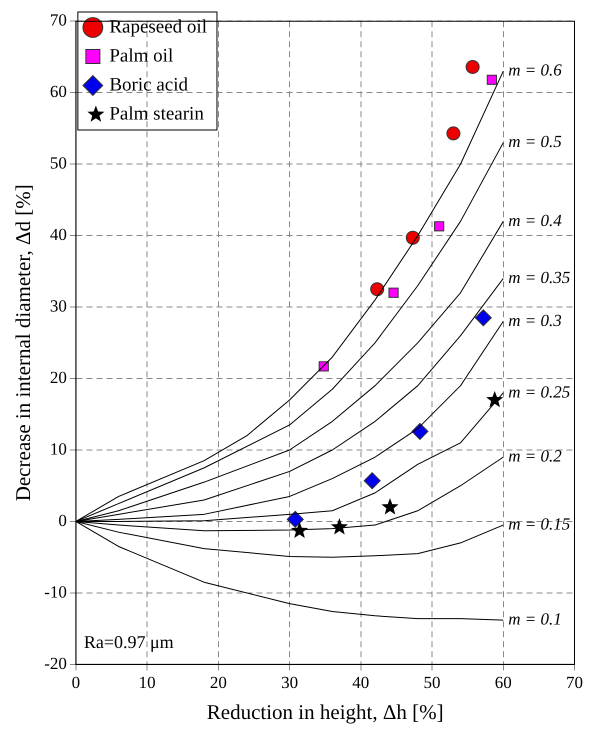 Image resolution: width=596 pixels, height=740 pixels. What do you see at coordinates (156, 113) in the screenshot?
I see `legend-label: Palm stearin` at bounding box center [156, 113].